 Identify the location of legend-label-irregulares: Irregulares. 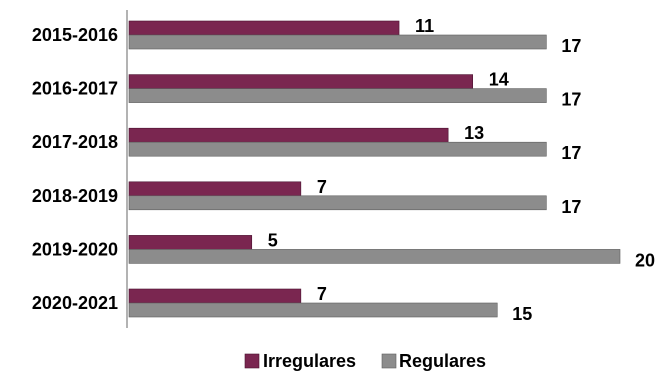
(309, 361).